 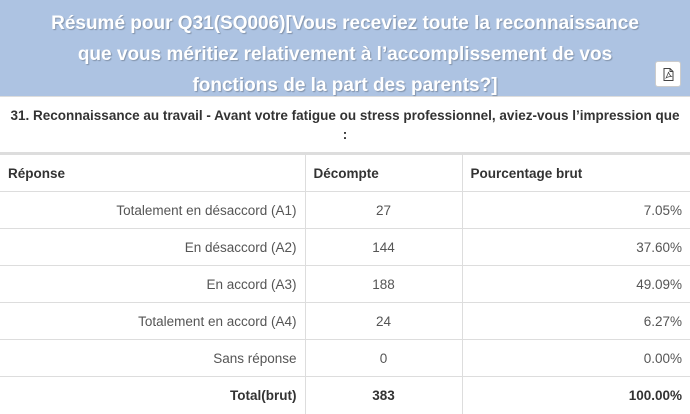 What do you see at coordinates (383, 247) in the screenshot?
I see `count-cell: 144` at bounding box center [383, 247].